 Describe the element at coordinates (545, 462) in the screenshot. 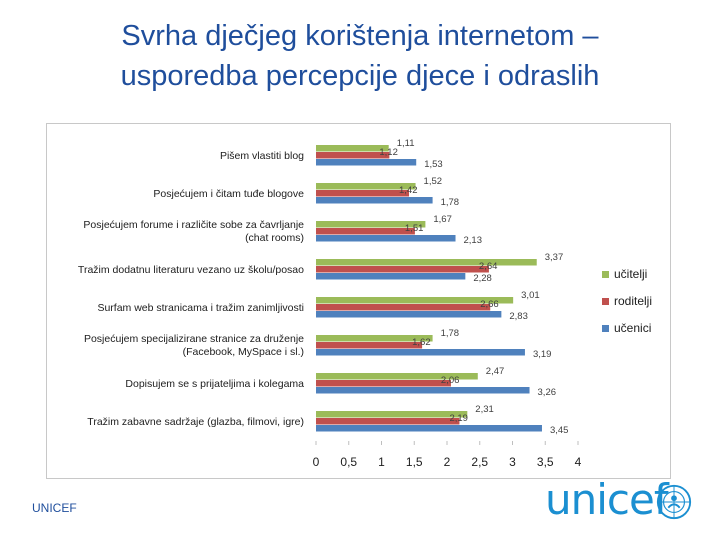

I see `x-tick-label-7: 3,5` at that location.